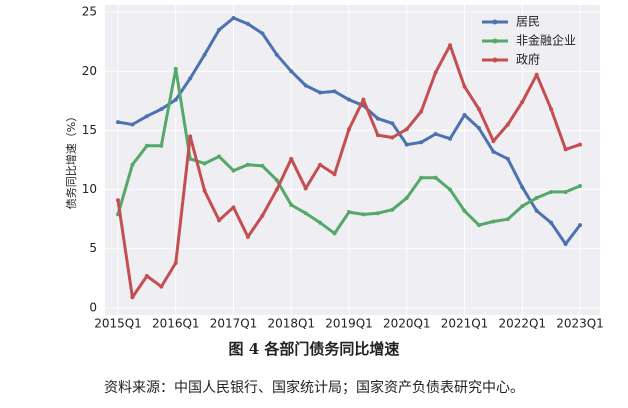 Image resolution: width=628 pixels, height=408 pixels. What do you see at coordinates (93, 248) in the screenshot?
I see `y-tick-label: 5` at bounding box center [93, 248].